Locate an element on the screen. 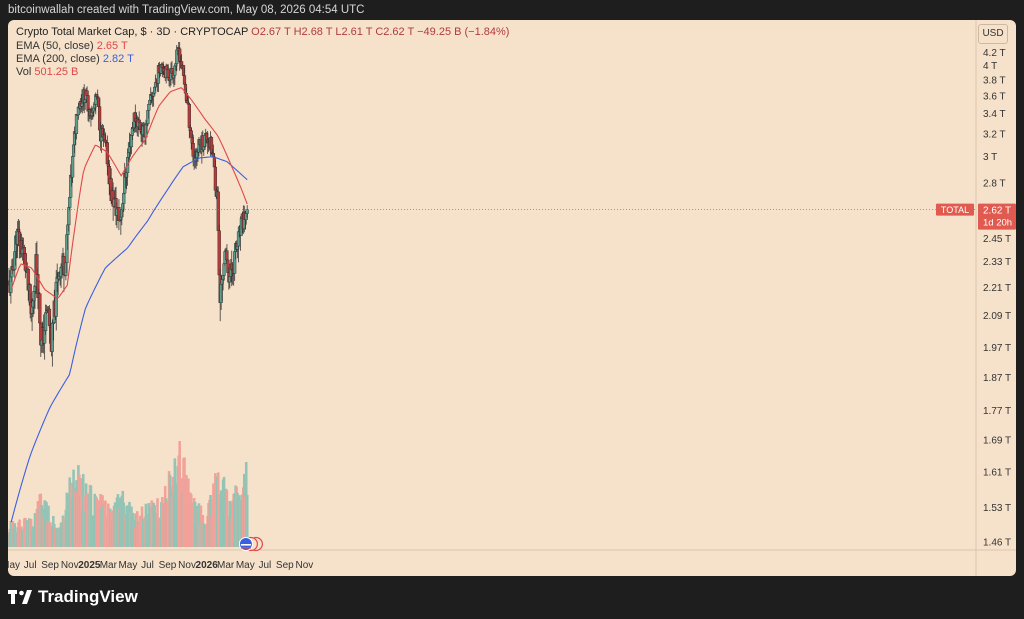  ema200-value: 2.82 T is located at coordinates (118, 59).